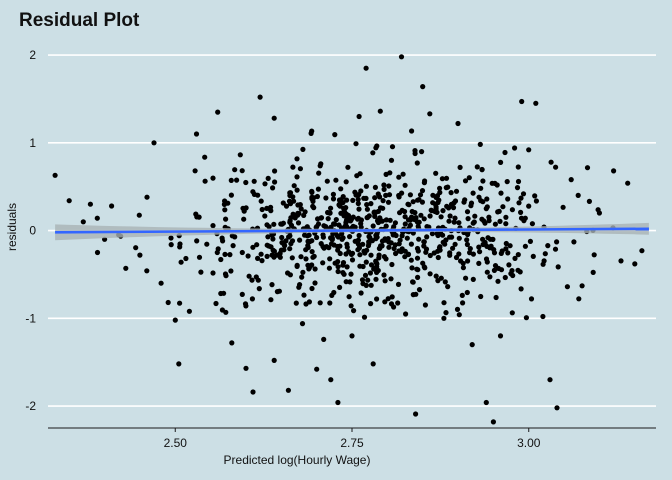  Describe the element at coordinates (12, 227) in the screenshot. I see `y-axis-label: residuals` at that location.